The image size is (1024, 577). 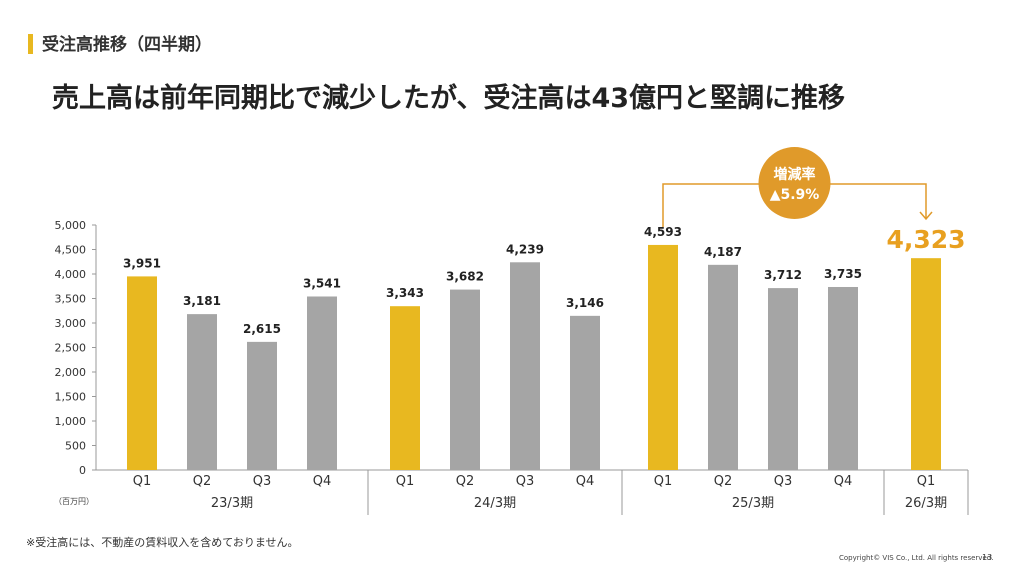 What do you see at coordinates (449, 98) in the screenshot?
I see `page-headline: 売上高は前年同期比で減少したが、受注高は43億円と堅調に推移` at bounding box center [449, 98].